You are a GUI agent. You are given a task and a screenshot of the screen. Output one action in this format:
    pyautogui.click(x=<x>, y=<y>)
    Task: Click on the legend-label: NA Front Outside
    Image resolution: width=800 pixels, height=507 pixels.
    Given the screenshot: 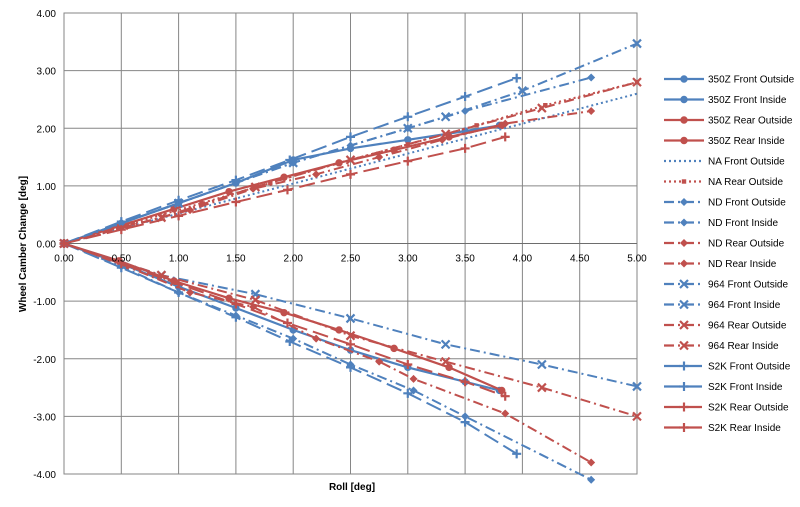 What is the action you would take?
    pyautogui.click(x=746, y=162)
    